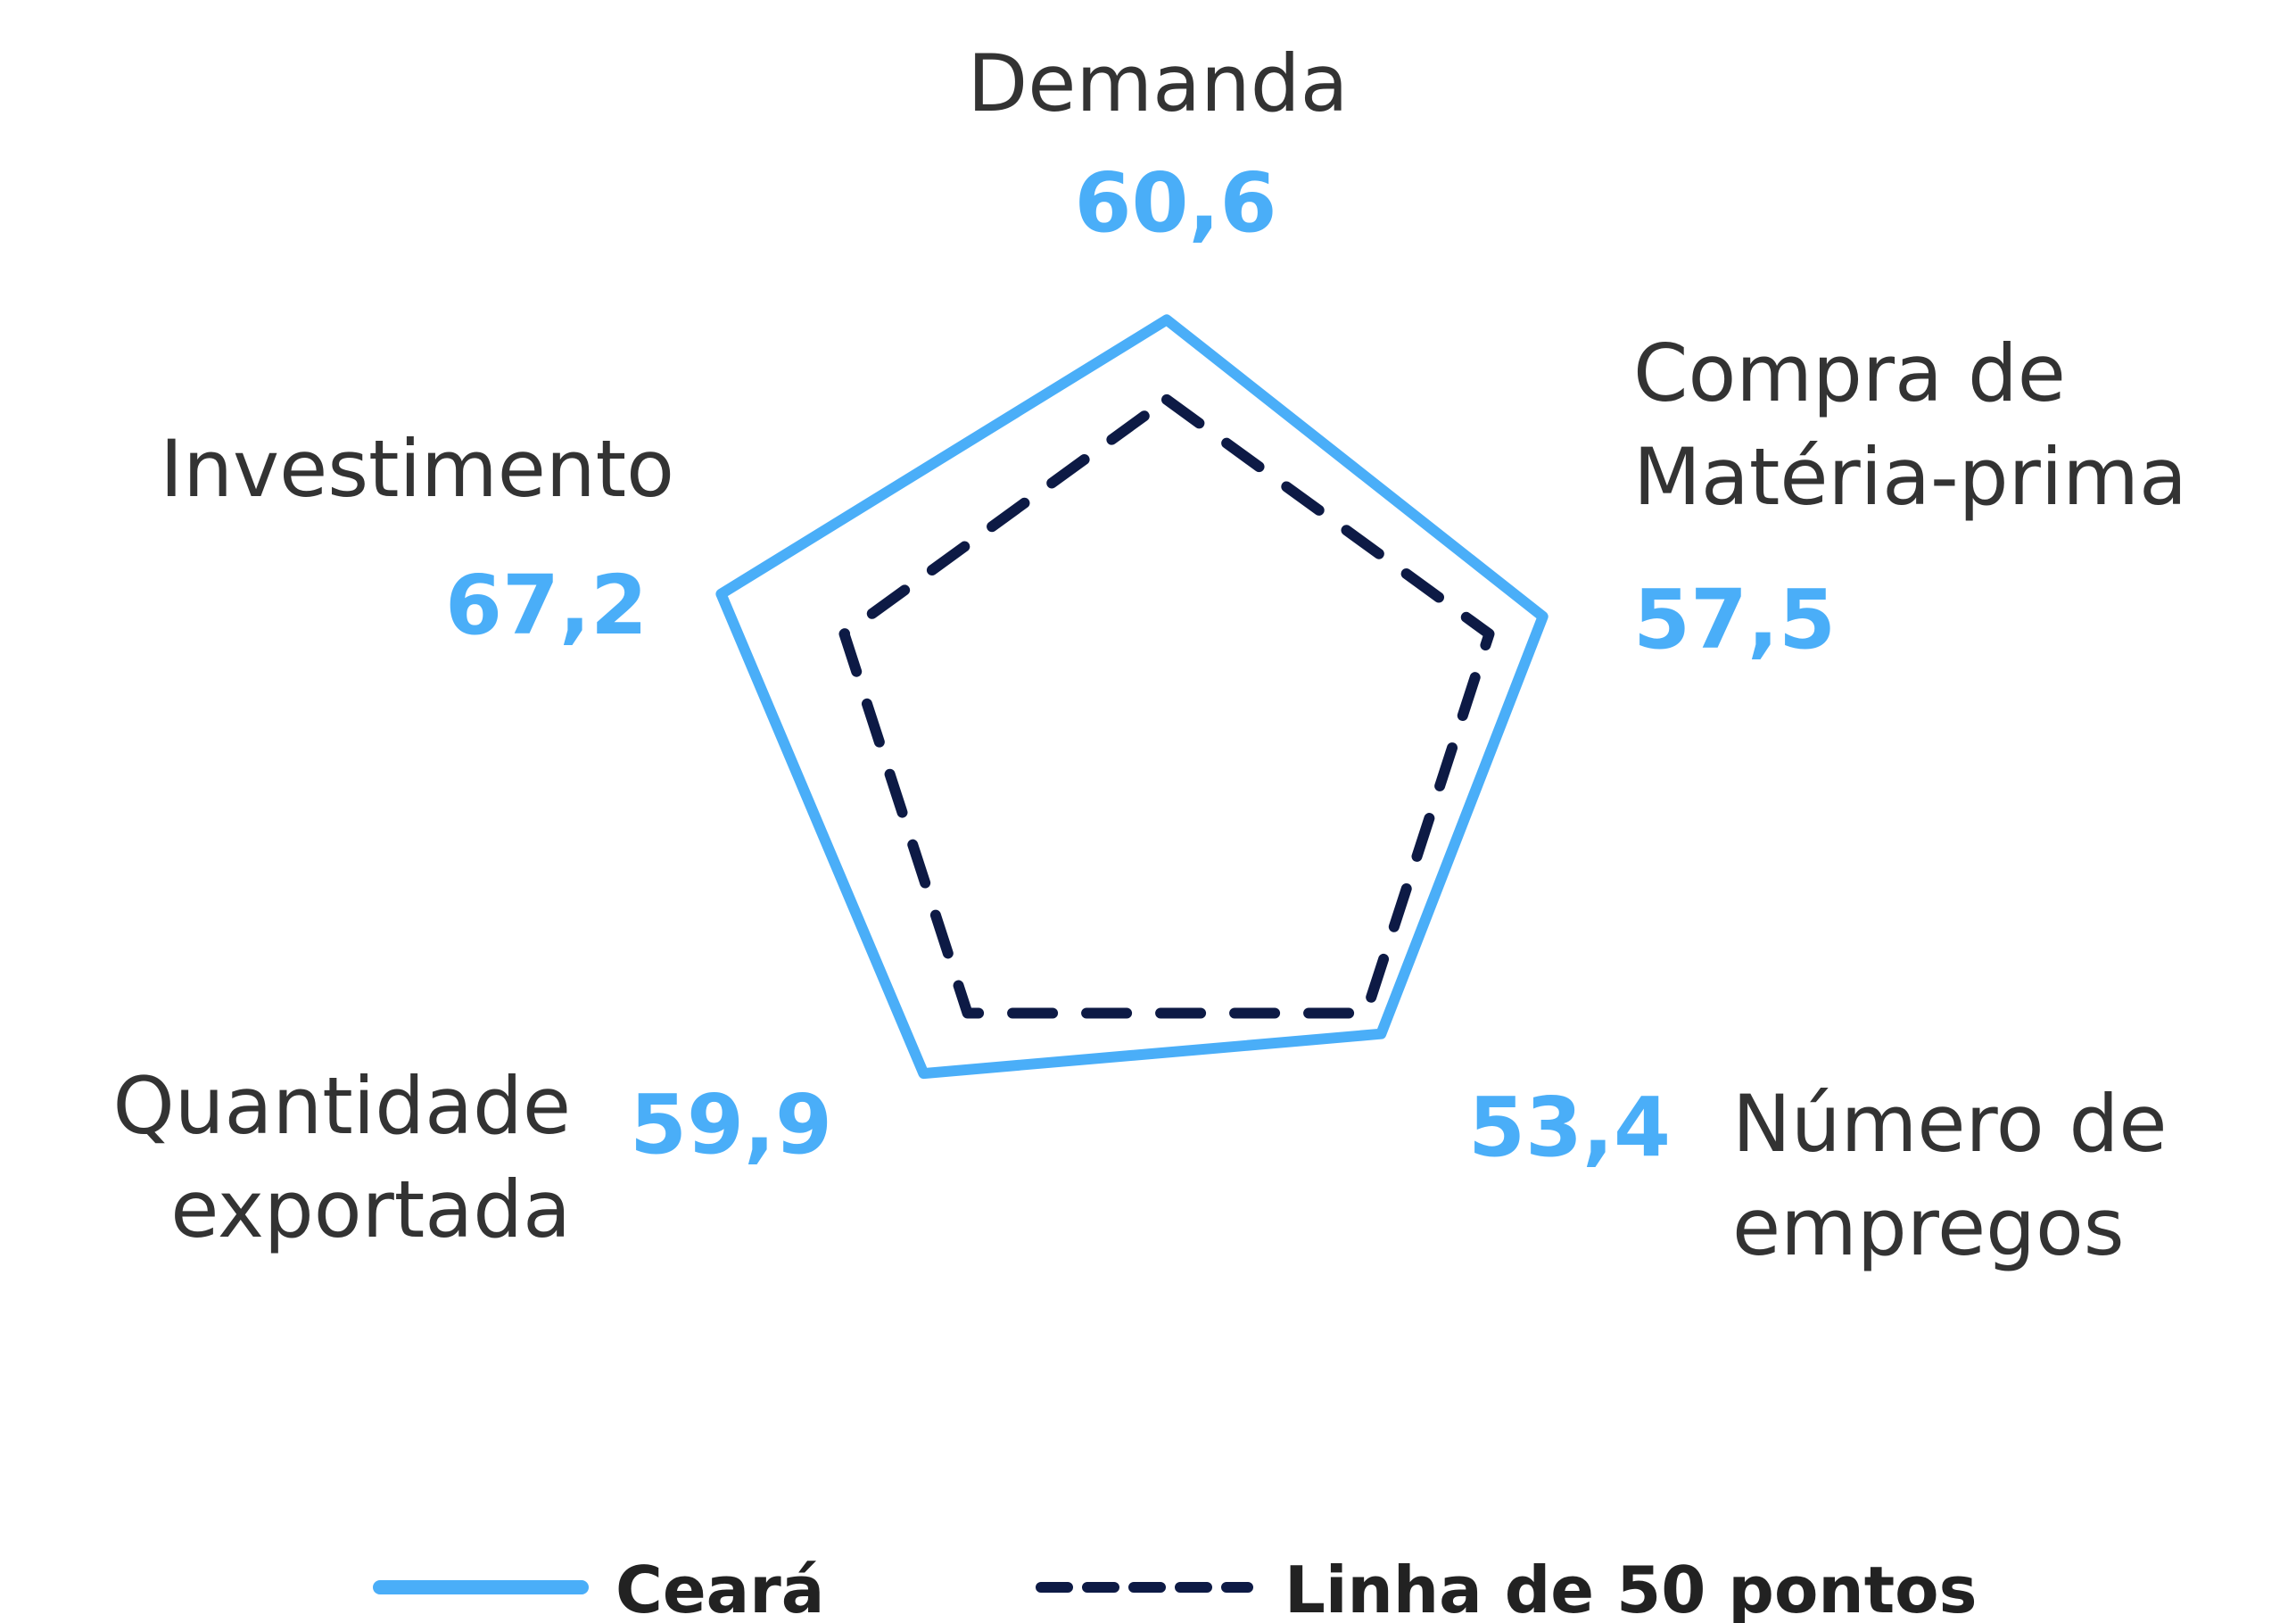 The width and height of the screenshot is (2296, 1623). Describe the element at coordinates (1630, 1588) in the screenshot. I see `legend-label: Linha de 50 pontos` at that location.